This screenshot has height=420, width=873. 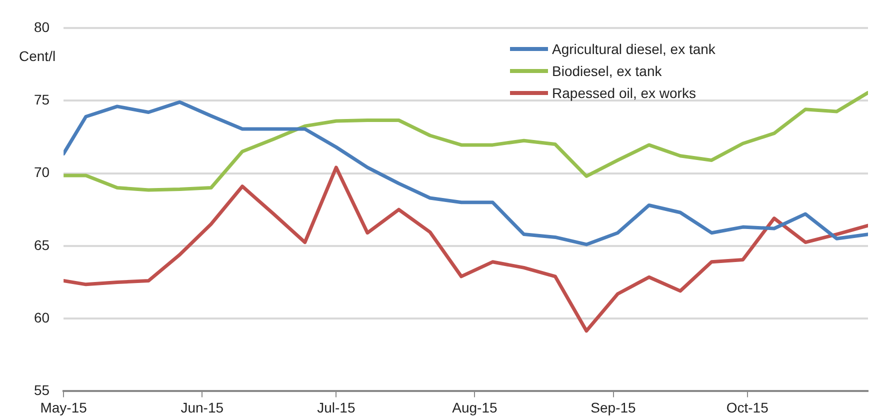 I want to click on y-tick-label: 75, so click(x=42, y=100).